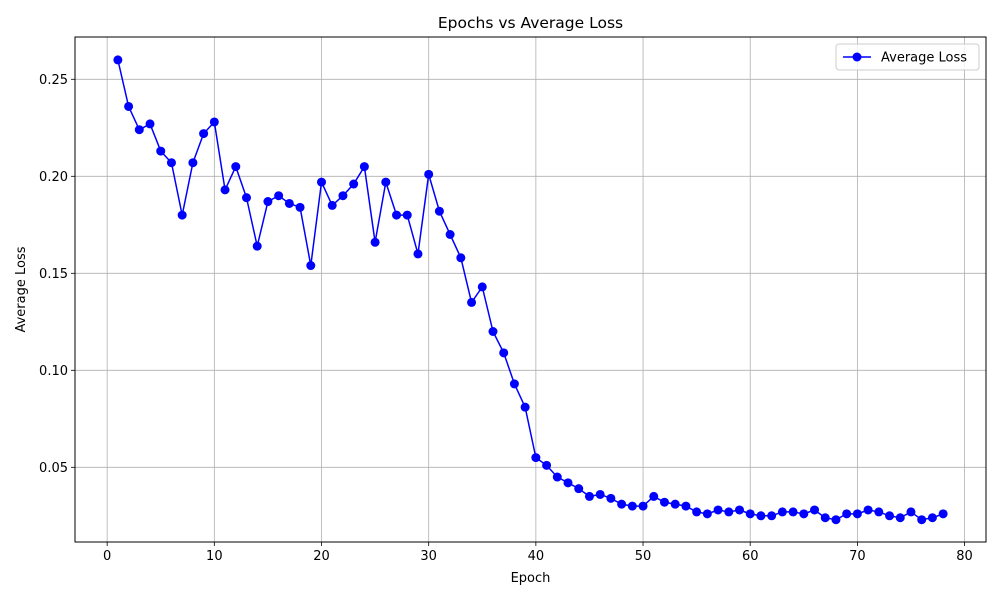 The image size is (1000, 600). What do you see at coordinates (530, 23) in the screenshot?
I see `chart-title: Epochs vs Average Loss` at bounding box center [530, 23].